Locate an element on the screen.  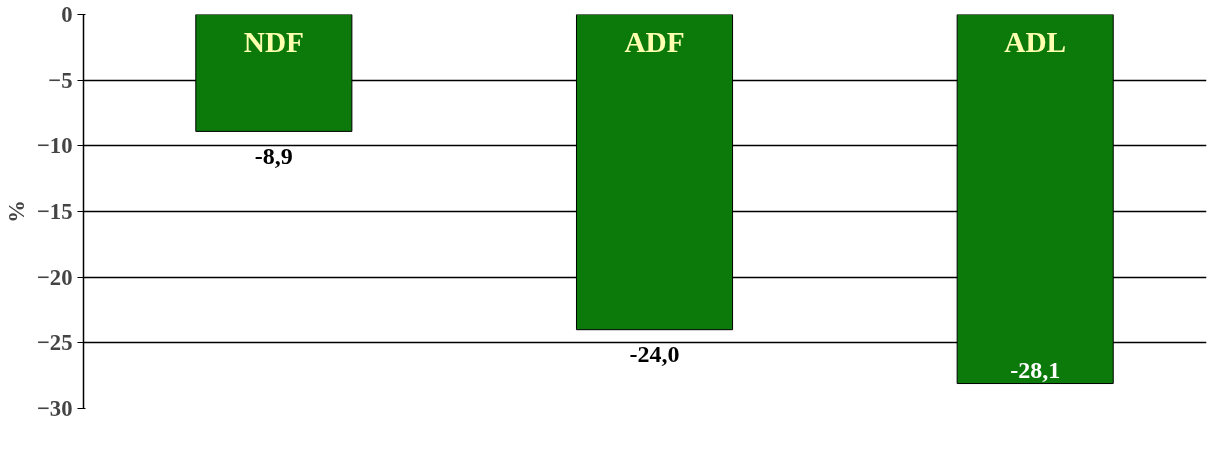
x-tick-label: ADL is located at coordinates (1035, 42).